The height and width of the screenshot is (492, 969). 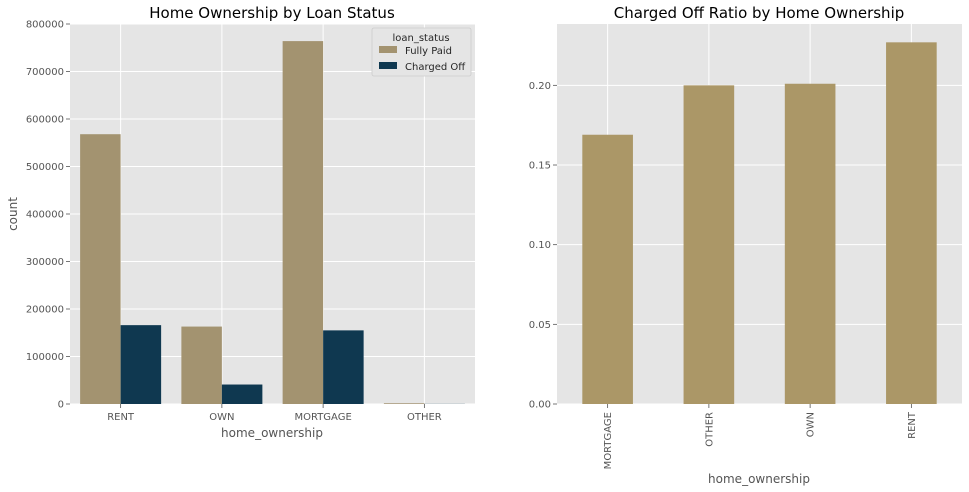 What do you see at coordinates (45, 310) in the screenshot?
I see `y-tick-label: 200000` at bounding box center [45, 310].